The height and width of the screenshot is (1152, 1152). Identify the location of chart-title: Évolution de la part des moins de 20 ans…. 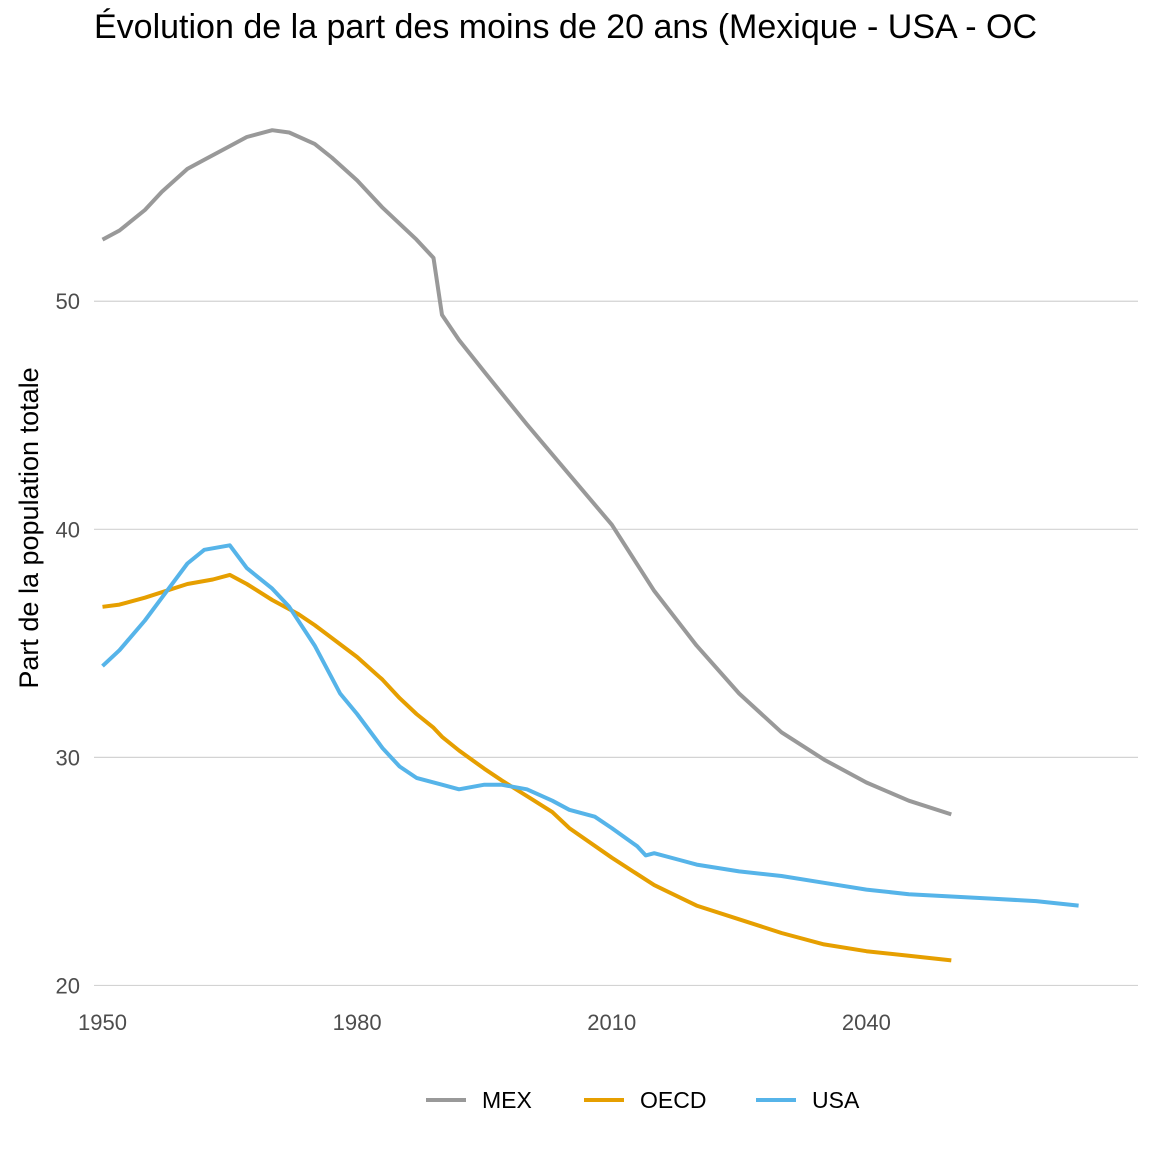
(566, 27).